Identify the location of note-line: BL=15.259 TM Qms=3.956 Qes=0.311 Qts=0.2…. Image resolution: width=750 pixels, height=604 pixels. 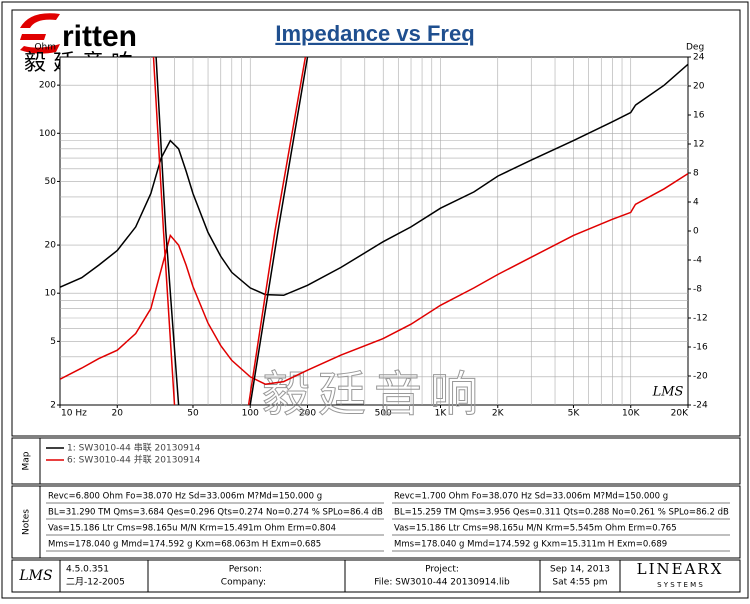
(561, 513).